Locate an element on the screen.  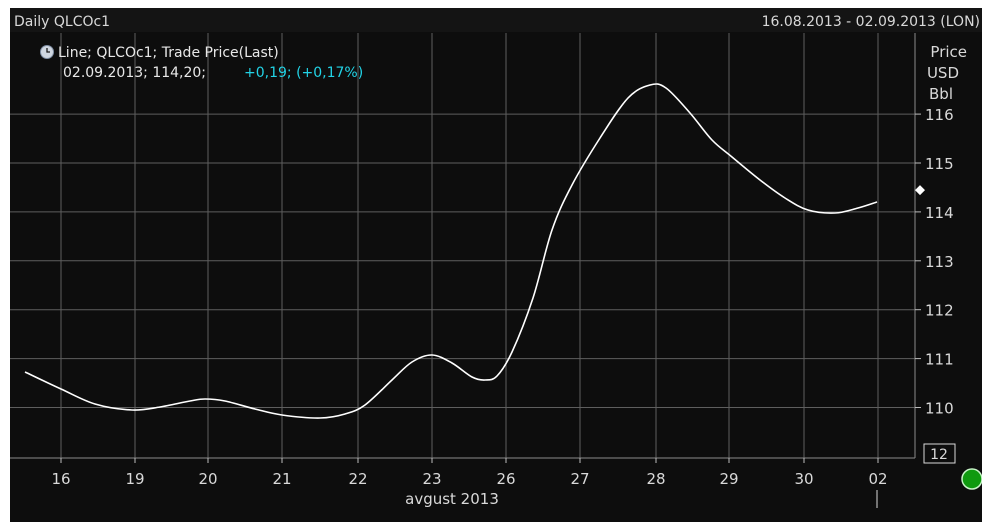
y-tick-label: 116 is located at coordinates (939, 115).